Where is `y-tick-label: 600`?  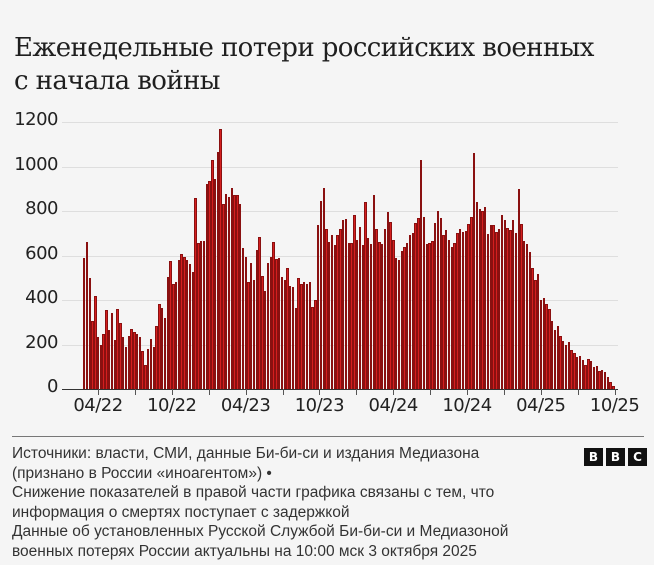 y-tick-label: 600 is located at coordinates (41, 253).